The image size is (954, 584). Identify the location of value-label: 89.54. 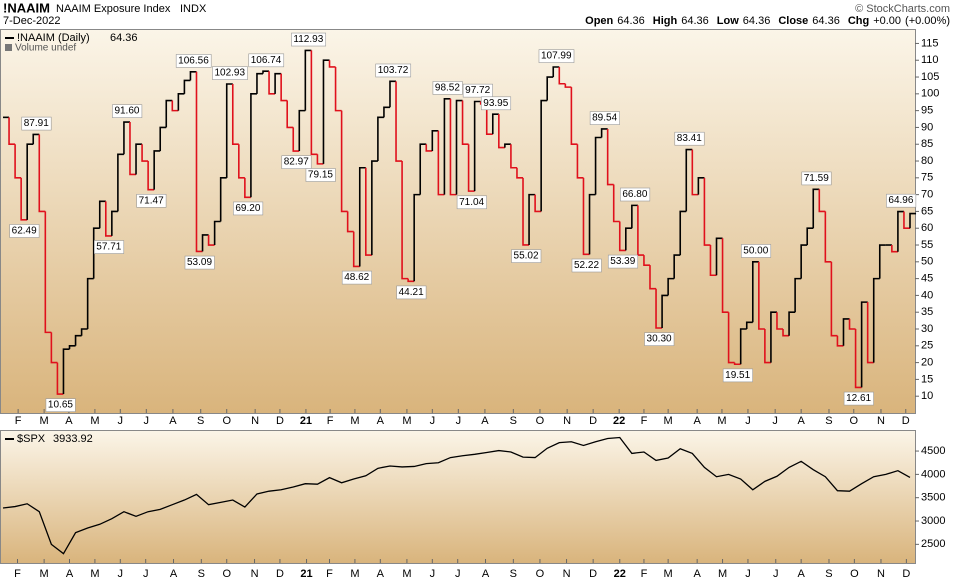
(604, 118).